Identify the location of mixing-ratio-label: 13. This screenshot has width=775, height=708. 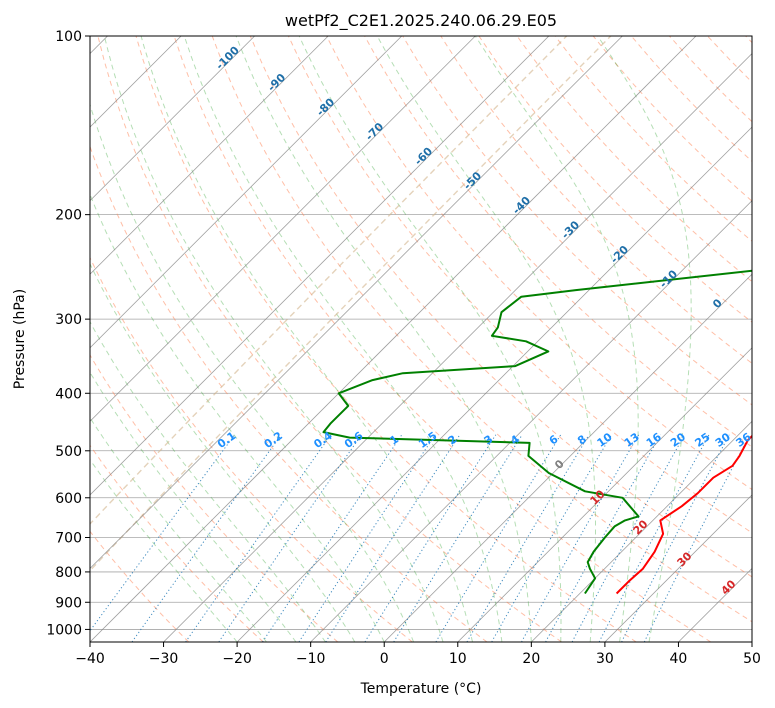
(632, 439).